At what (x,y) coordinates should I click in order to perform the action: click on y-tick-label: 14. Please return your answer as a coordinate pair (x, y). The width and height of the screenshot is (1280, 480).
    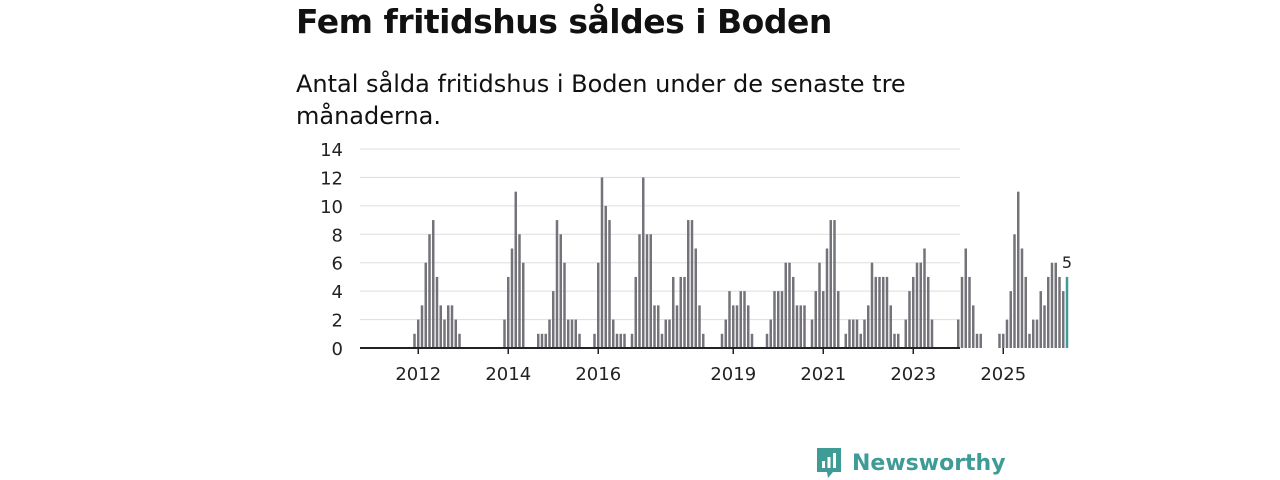
    Looking at the image, I should click on (331, 150).